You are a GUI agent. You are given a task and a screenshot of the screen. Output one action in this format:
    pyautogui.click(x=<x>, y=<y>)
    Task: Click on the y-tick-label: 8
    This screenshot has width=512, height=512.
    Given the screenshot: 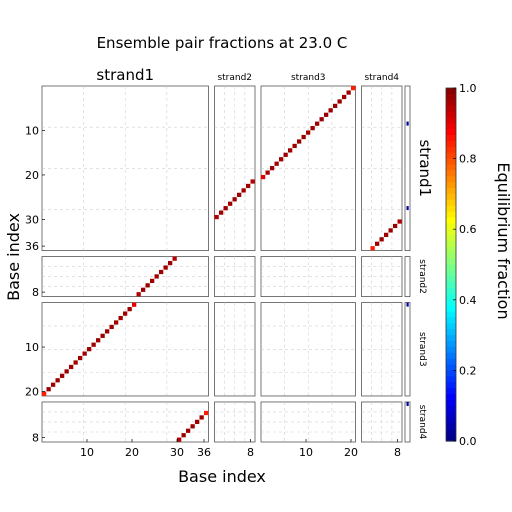 What is the action you would take?
    pyautogui.click(x=35, y=438)
    